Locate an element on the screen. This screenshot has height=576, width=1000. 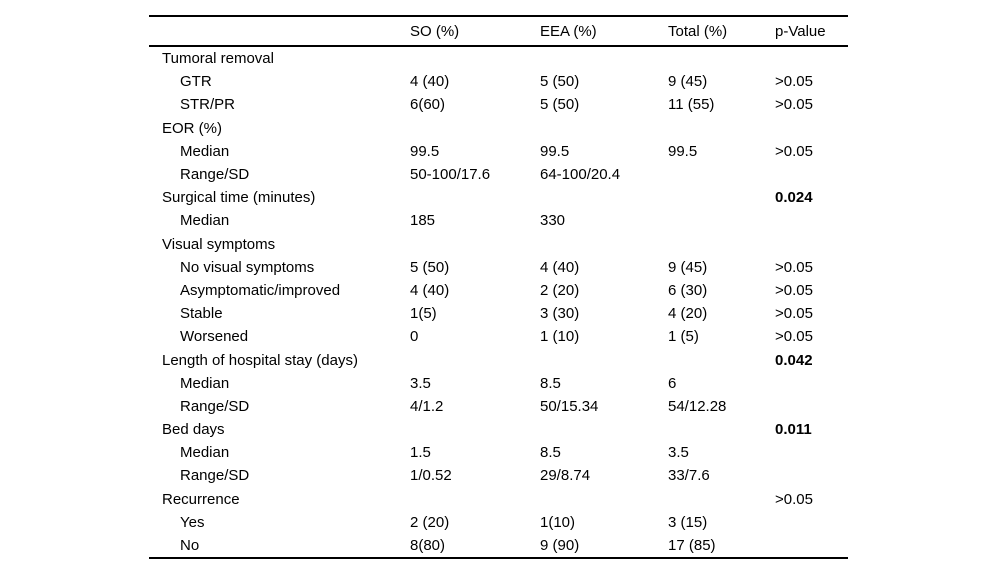
table-row: Length of hospital stay (days) 0.042 is located at coordinates (498, 359).